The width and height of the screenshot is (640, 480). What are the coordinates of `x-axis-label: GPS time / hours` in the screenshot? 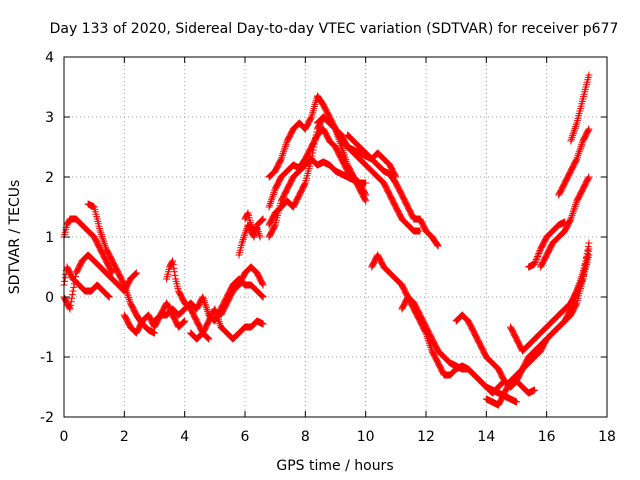 It's located at (334, 466).